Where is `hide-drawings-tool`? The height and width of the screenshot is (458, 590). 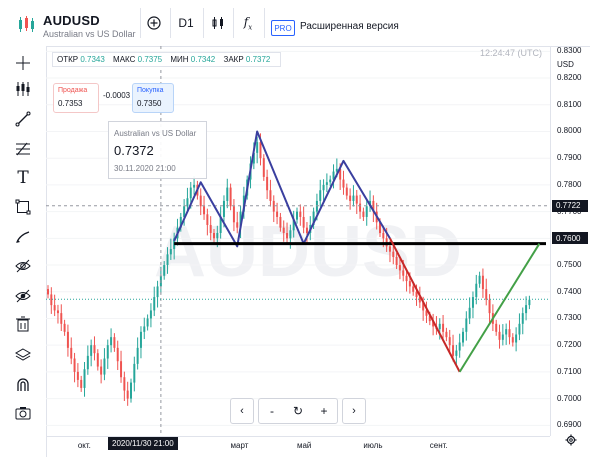 hide-drawings-tool is located at coordinates (23, 266).